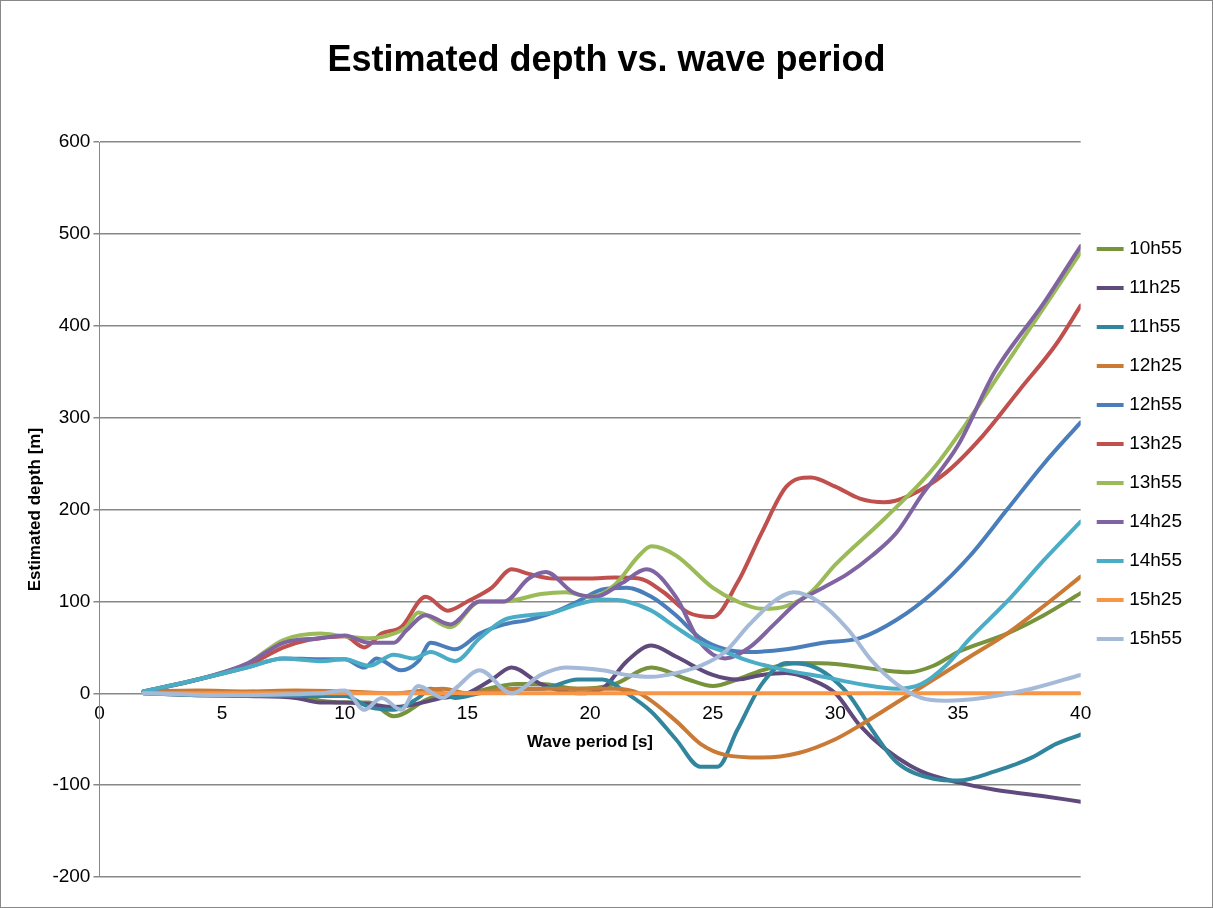 The image size is (1213, 908). What do you see at coordinates (222, 712) in the screenshot?
I see `x-tick-label: 5` at bounding box center [222, 712].